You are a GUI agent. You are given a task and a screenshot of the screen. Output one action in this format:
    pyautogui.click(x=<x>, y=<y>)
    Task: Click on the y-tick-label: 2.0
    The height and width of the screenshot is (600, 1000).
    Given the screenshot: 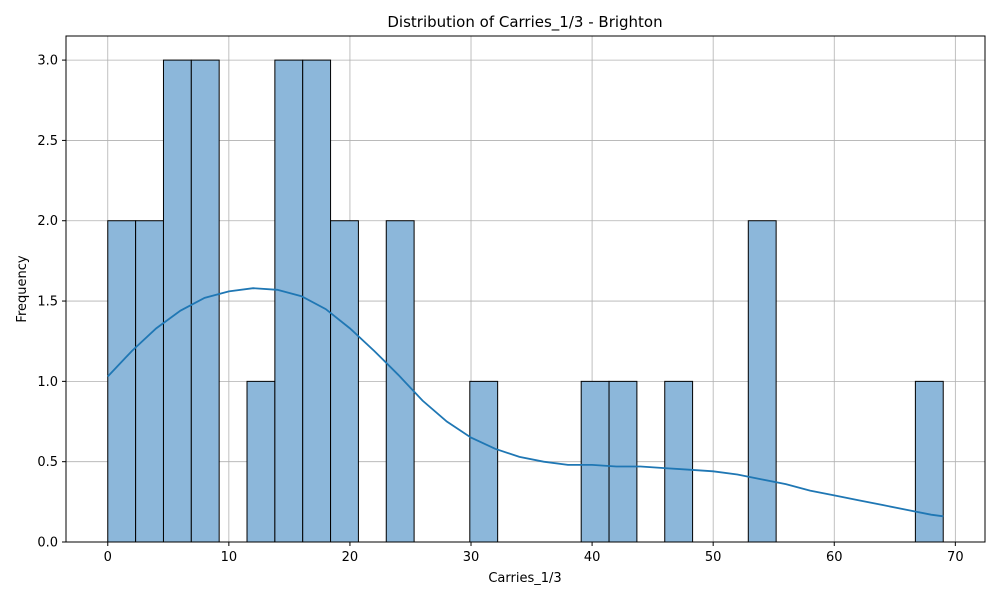 What is the action you would take?
    pyautogui.click(x=47, y=221)
    